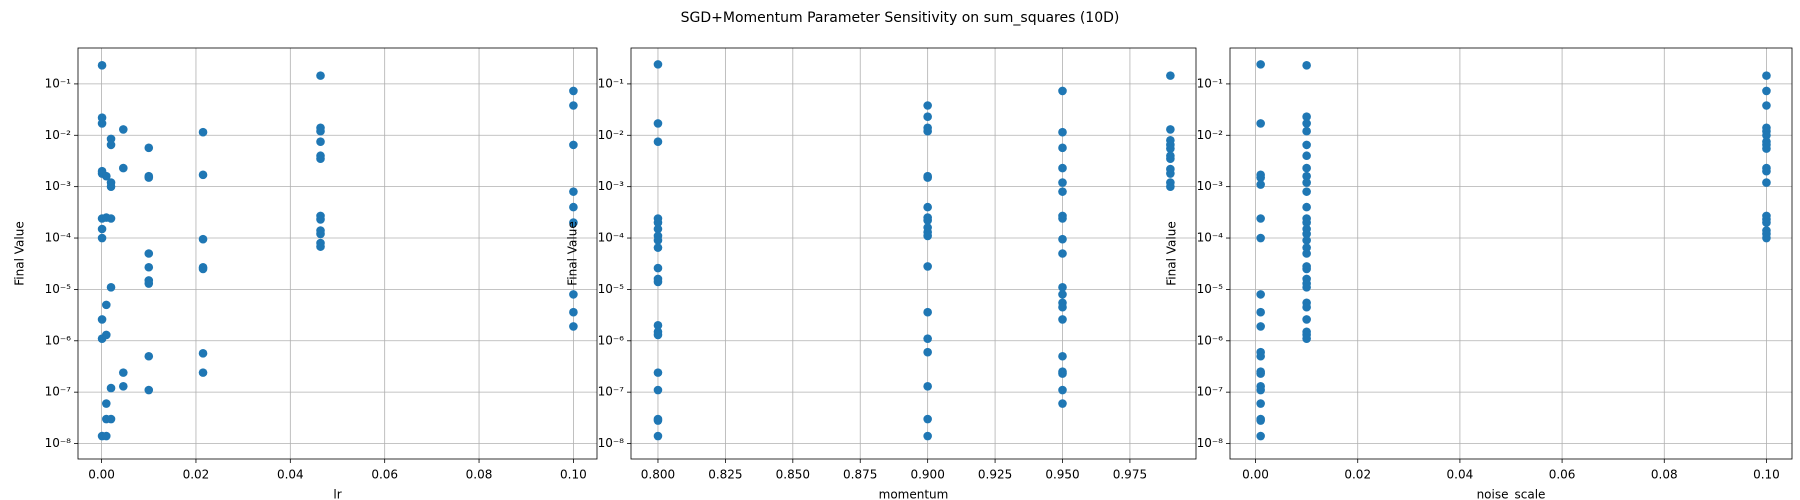 The width and height of the screenshot is (1800, 500). What do you see at coordinates (1062, 475) in the screenshot?
I see `x-tick-label: 0.950` at bounding box center [1062, 475].